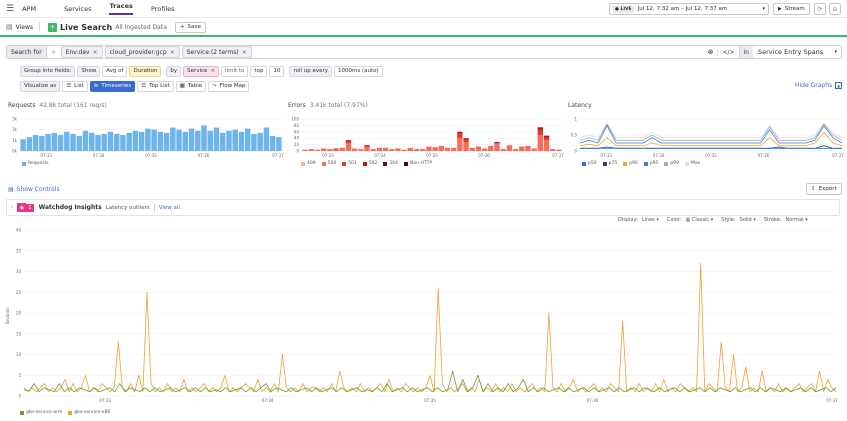 This screenshot has height=421, width=847. What do you see at coordinates (481, 52) in the screenshot?
I see `search-input` at bounding box center [481, 52].